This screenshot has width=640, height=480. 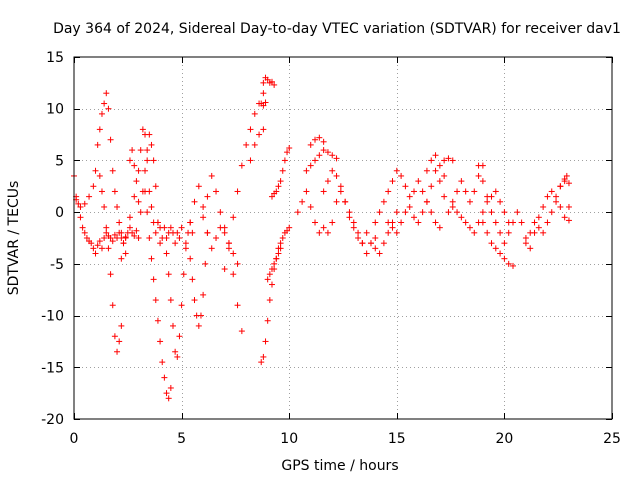 What do you see at coordinates (269, 81) in the screenshot?
I see `series-trace-m` at bounding box center [269, 81].